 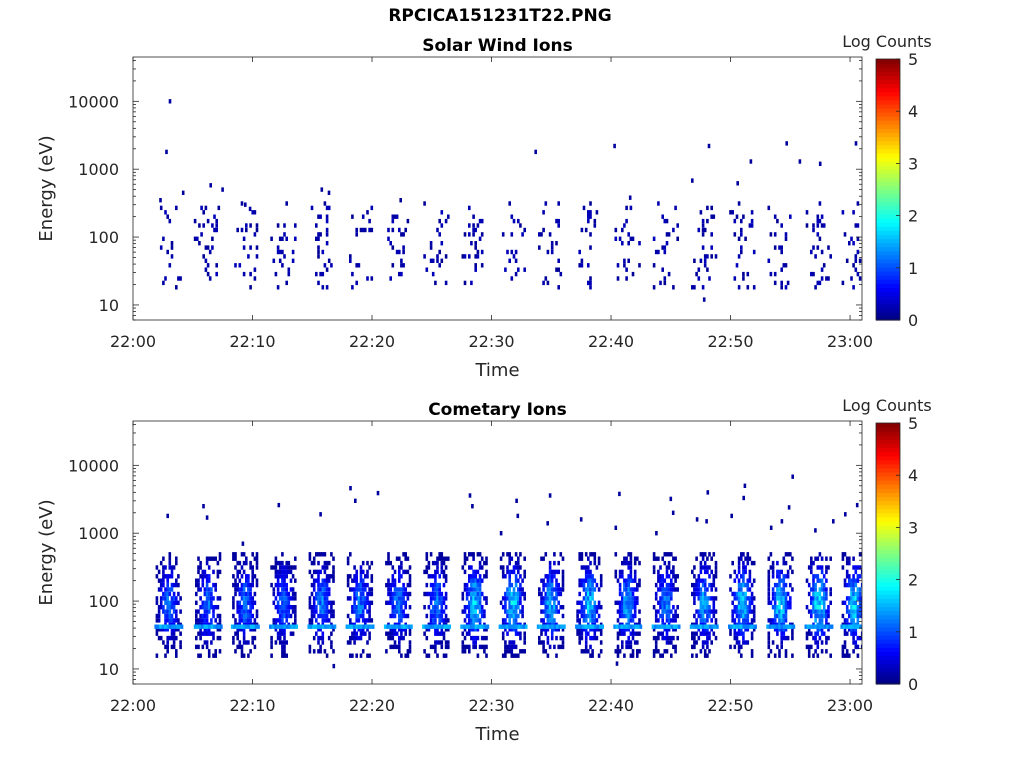 What do you see at coordinates (888, 189) in the screenshot?
I see `colorbar-frame` at bounding box center [888, 189].